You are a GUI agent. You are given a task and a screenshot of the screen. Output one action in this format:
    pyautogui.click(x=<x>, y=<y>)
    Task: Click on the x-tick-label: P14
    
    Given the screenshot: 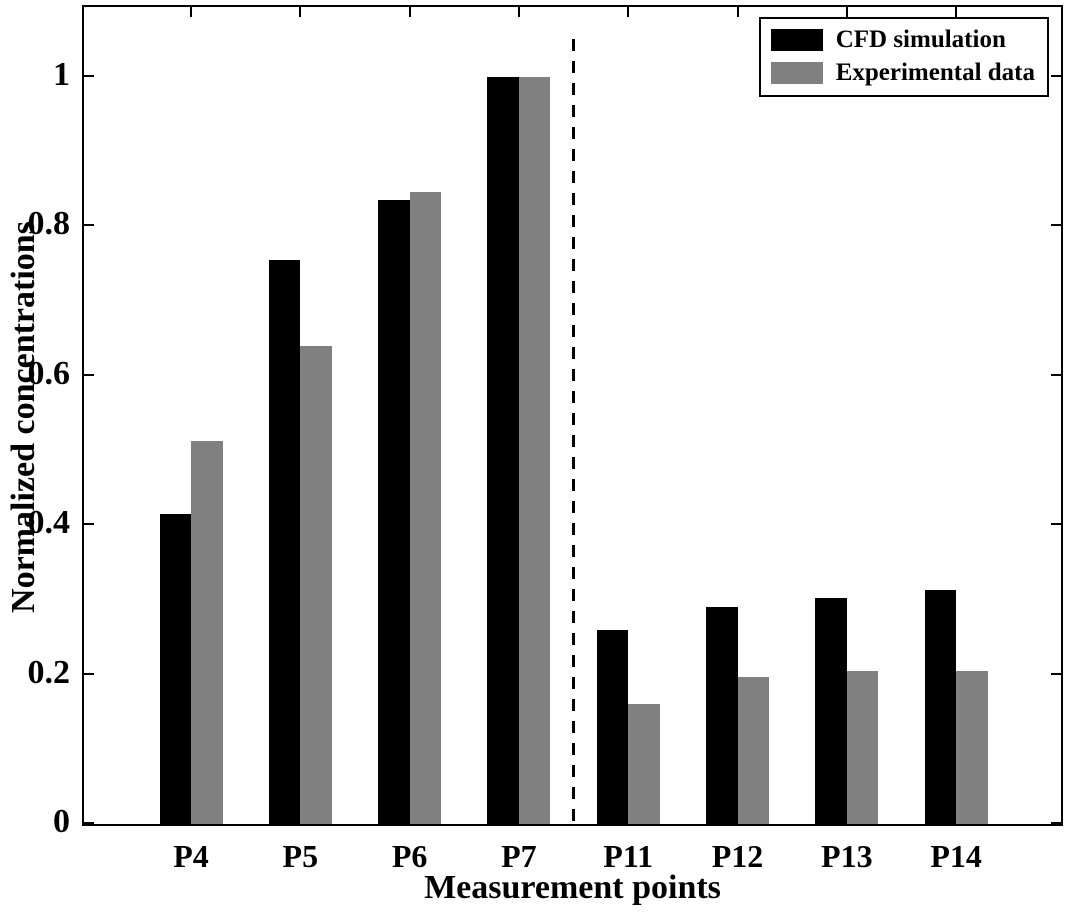 What is the action you would take?
    pyautogui.click(x=956, y=856)
    